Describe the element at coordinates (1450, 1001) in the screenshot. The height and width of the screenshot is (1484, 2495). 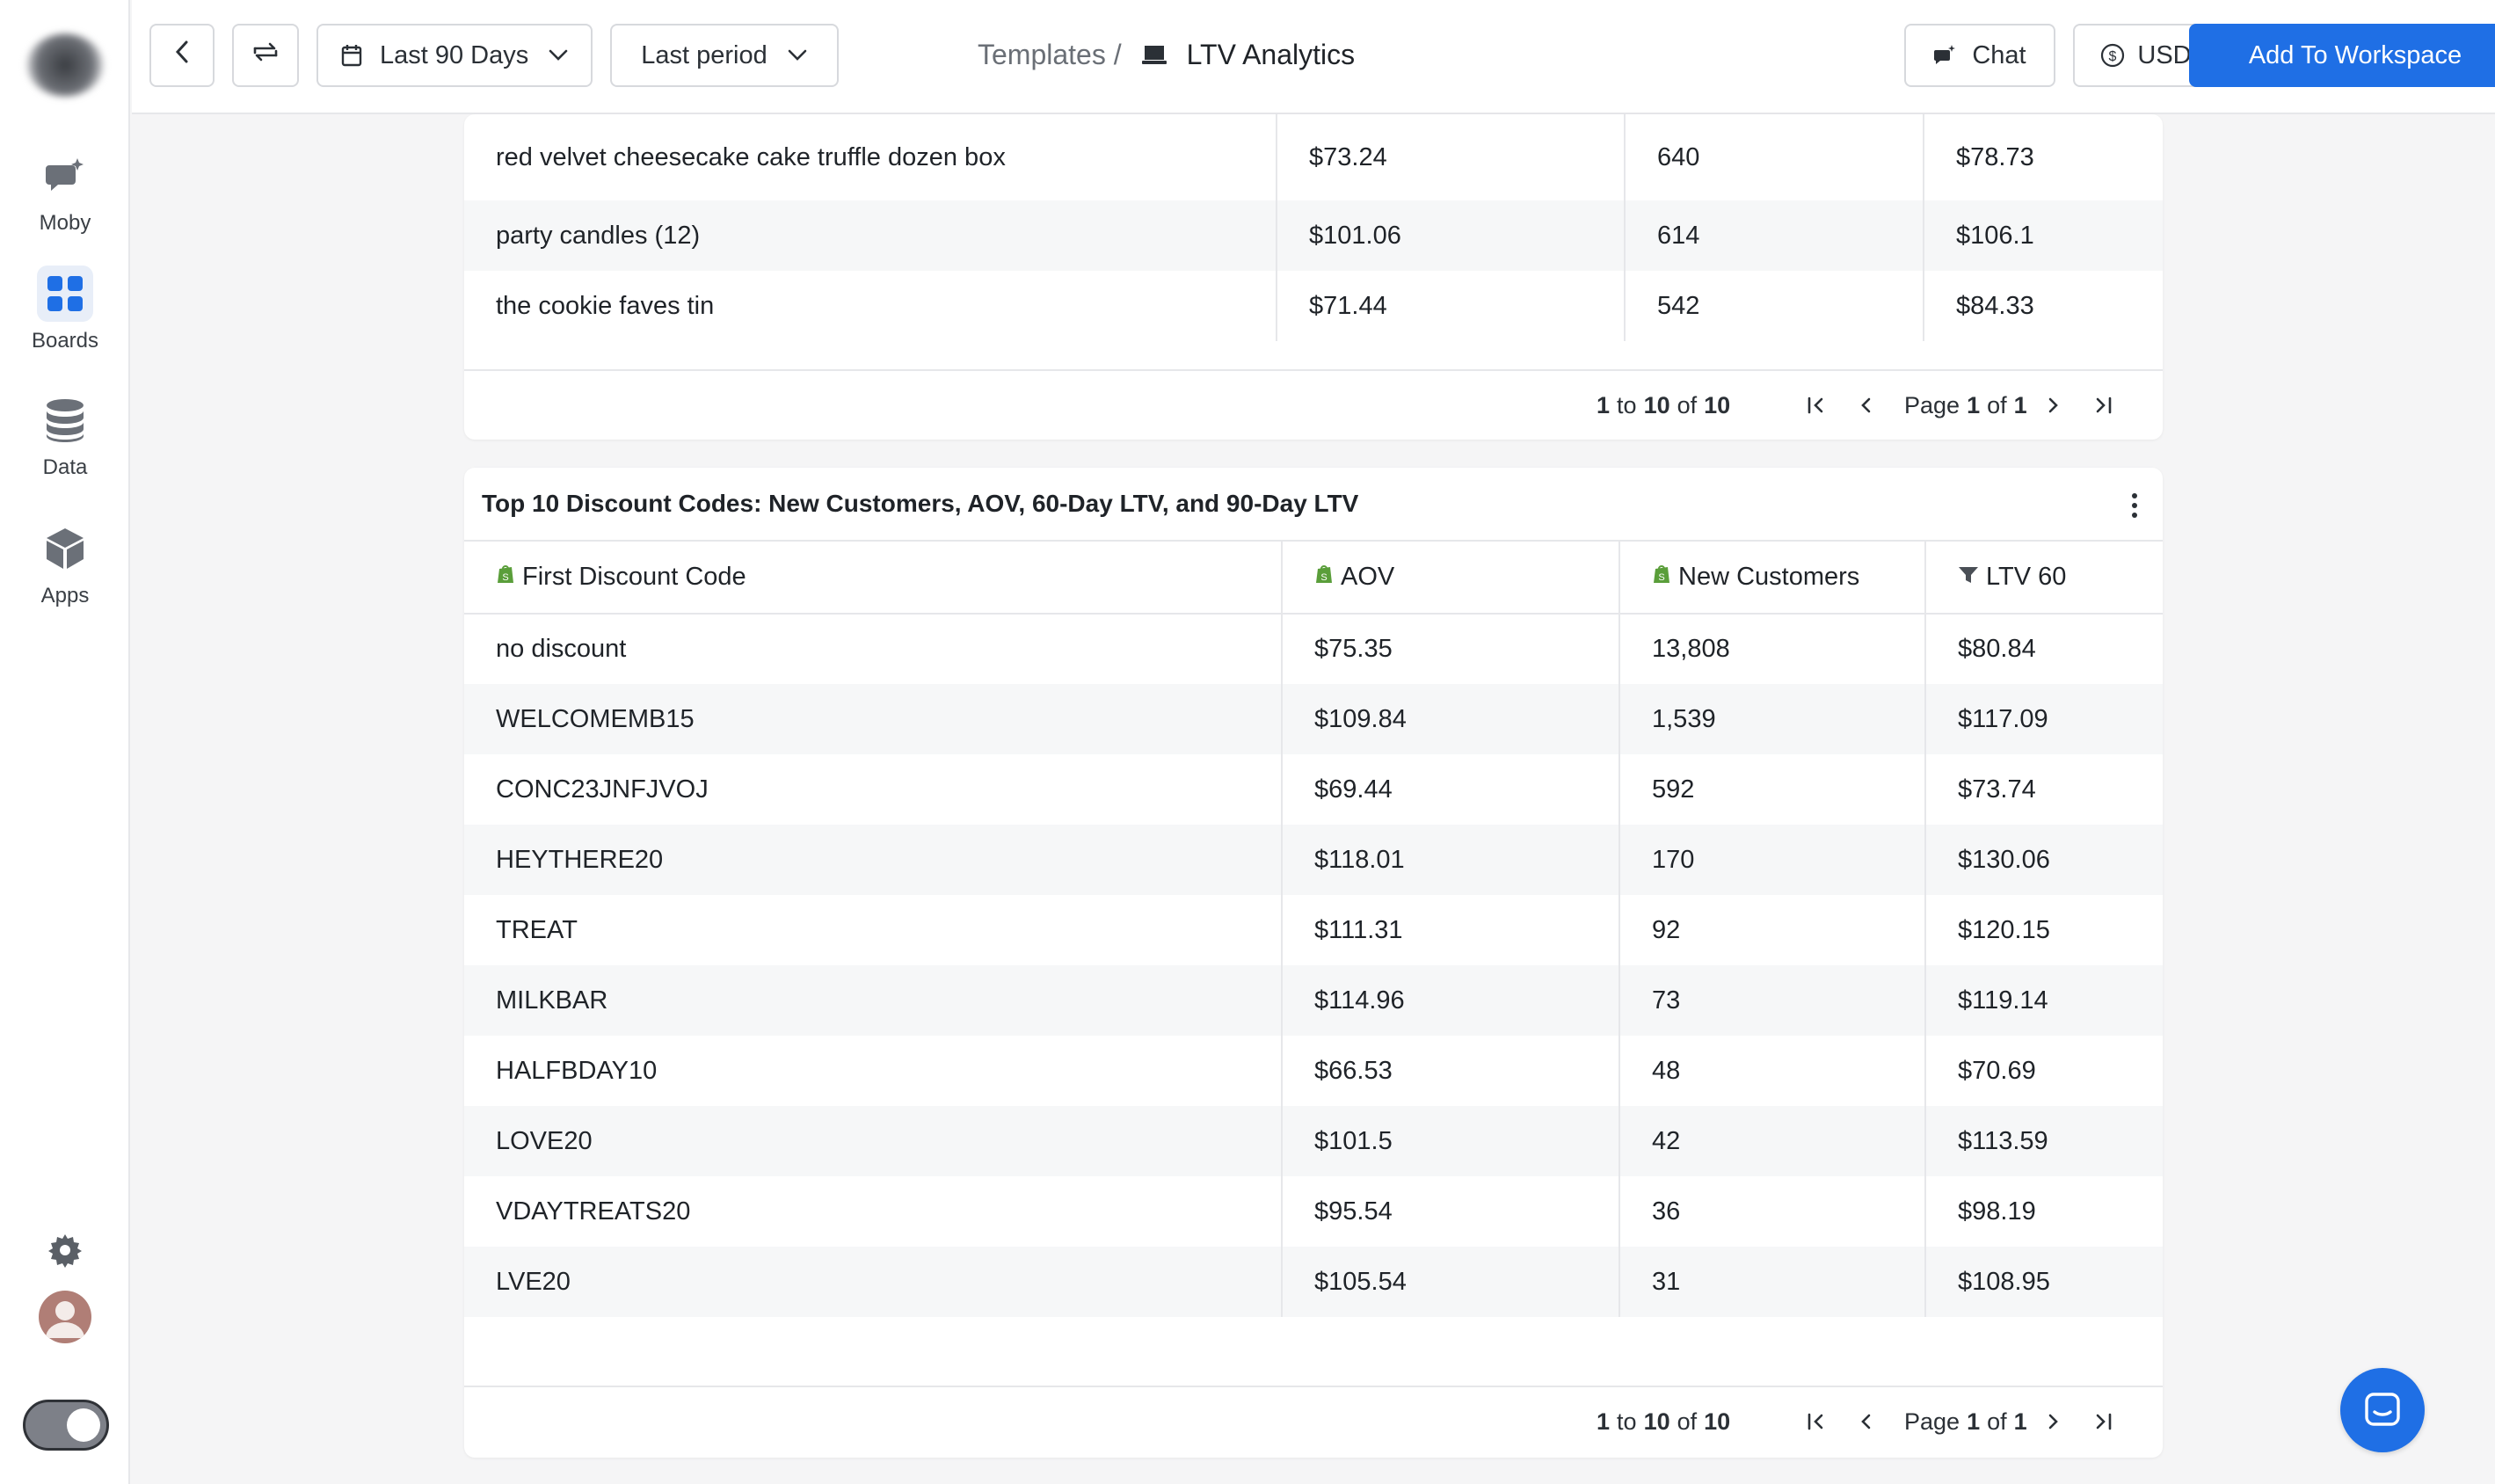
I see `cell: $114.96` at that location.